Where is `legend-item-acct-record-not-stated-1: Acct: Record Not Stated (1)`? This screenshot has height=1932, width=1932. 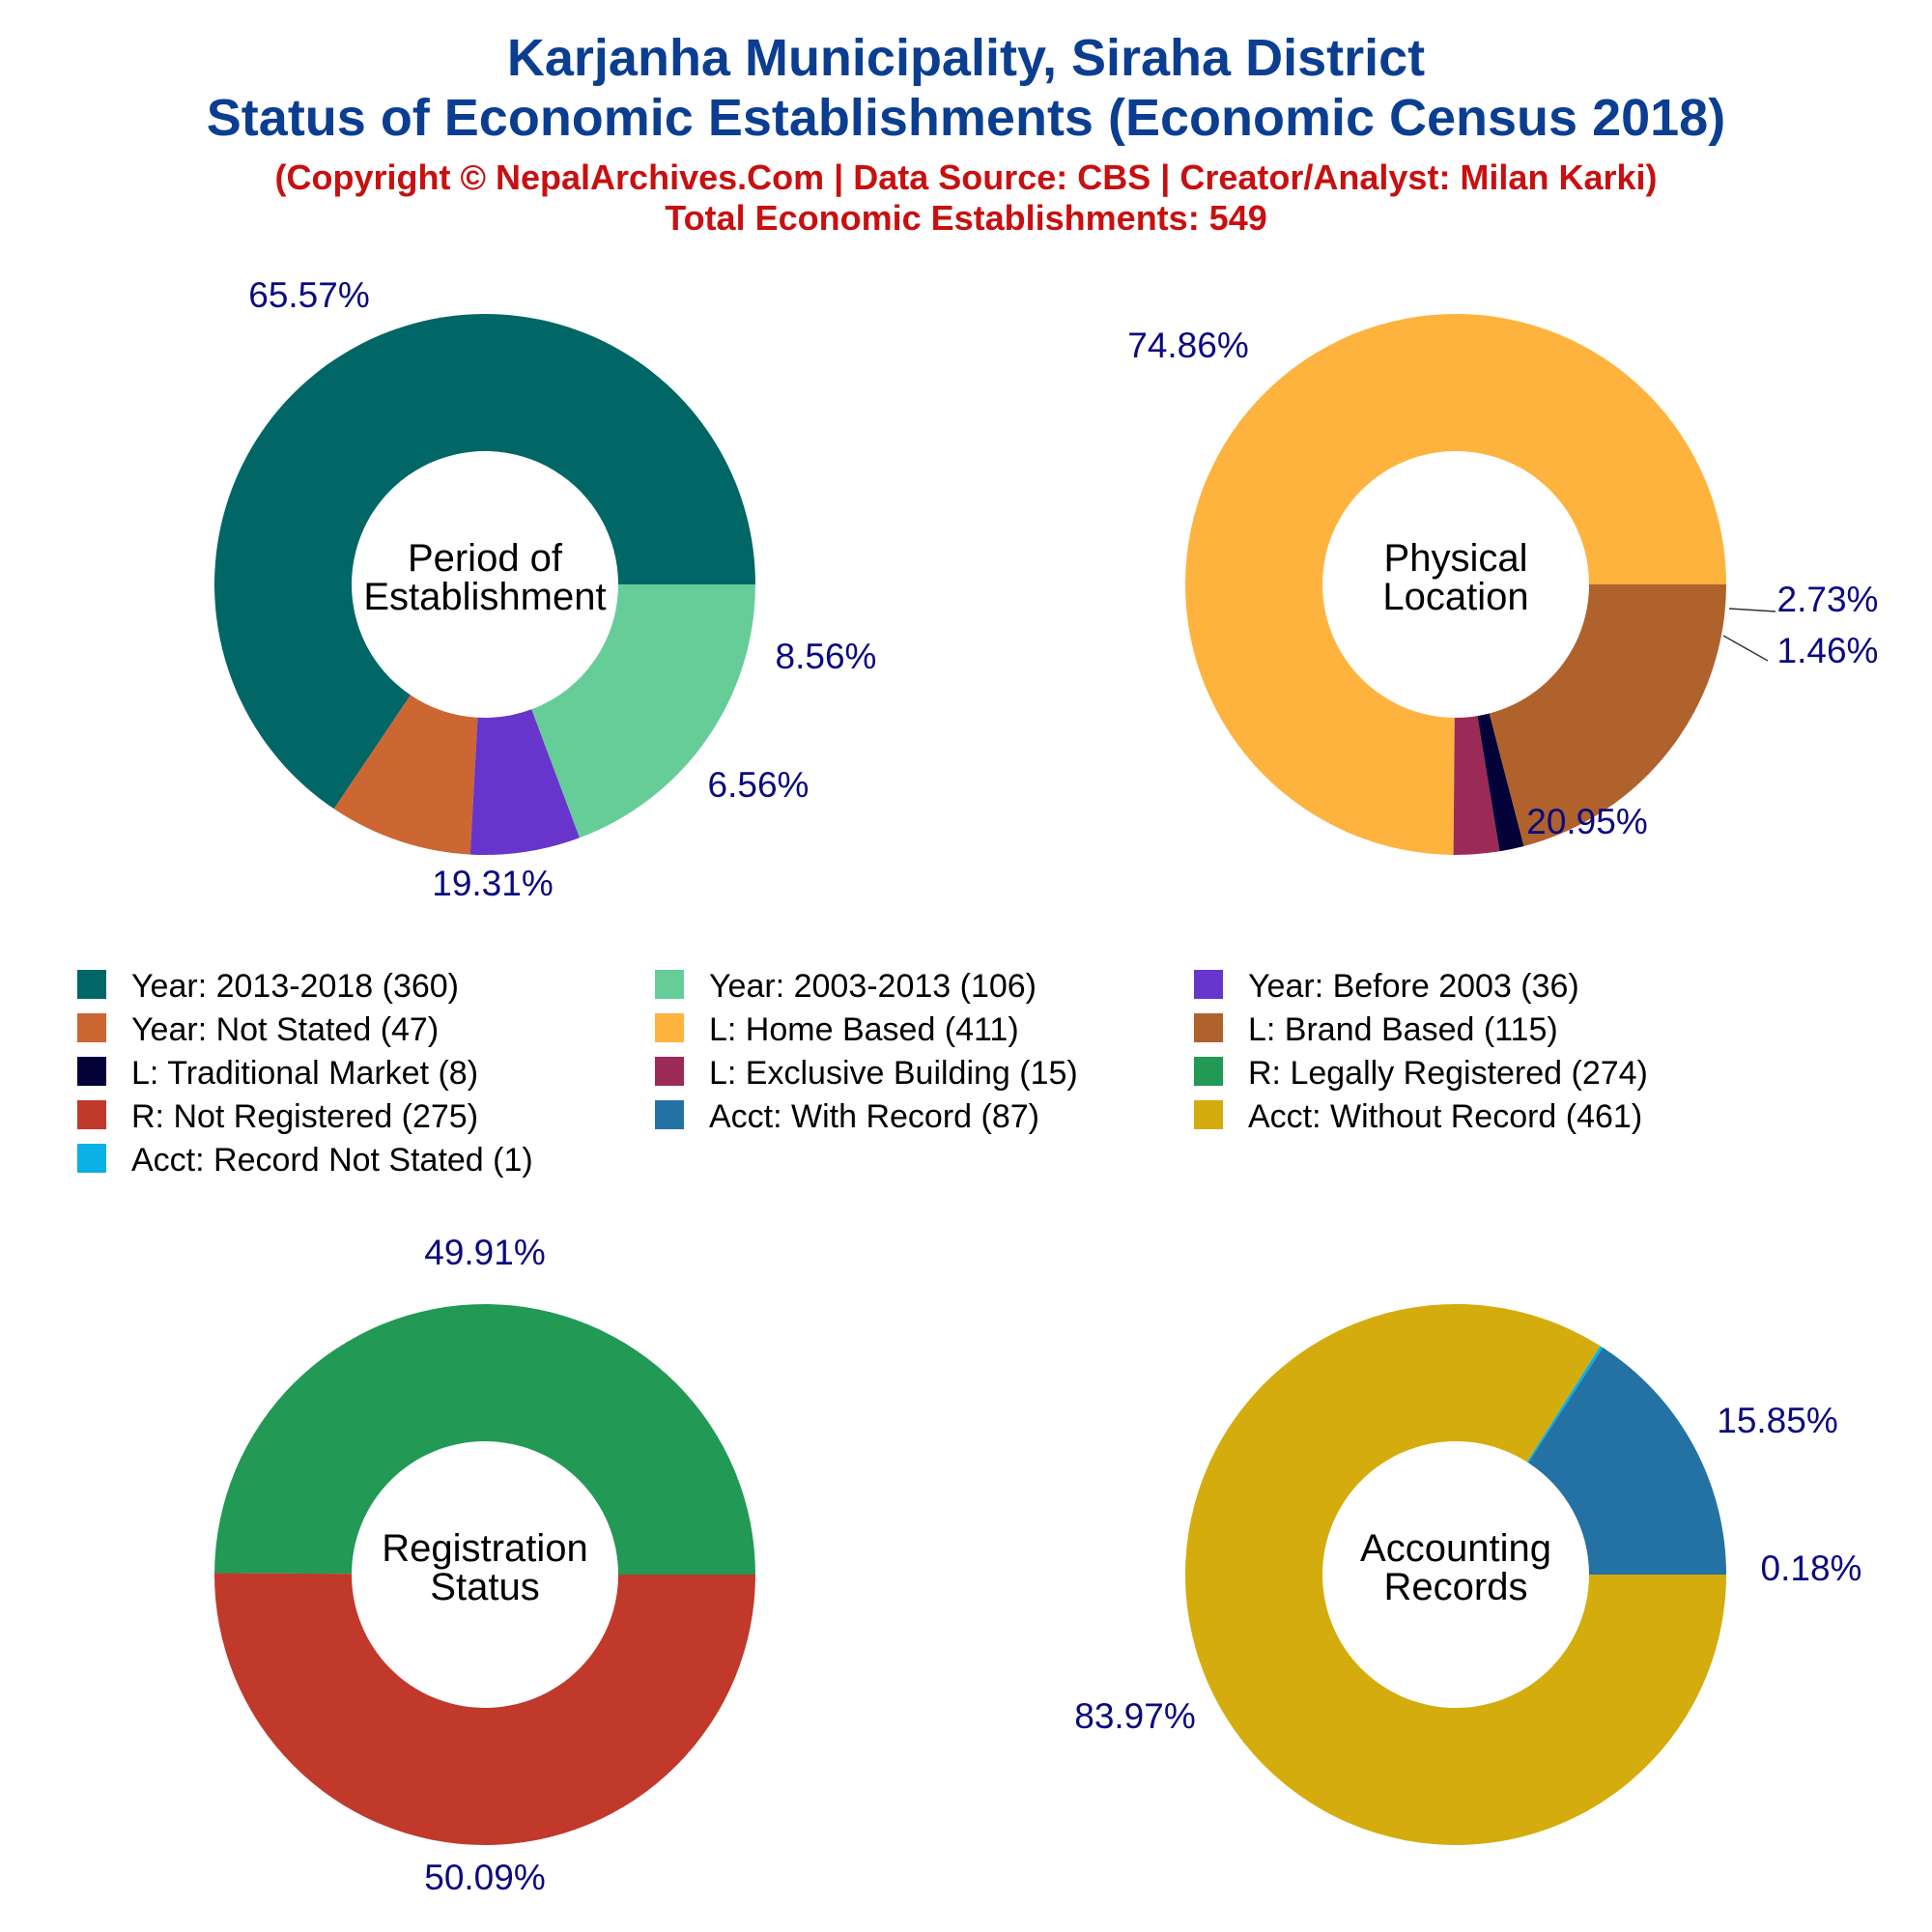 legend-item-acct-record-not-stated-1: Acct: Record Not Stated (1) is located at coordinates (305, 1160).